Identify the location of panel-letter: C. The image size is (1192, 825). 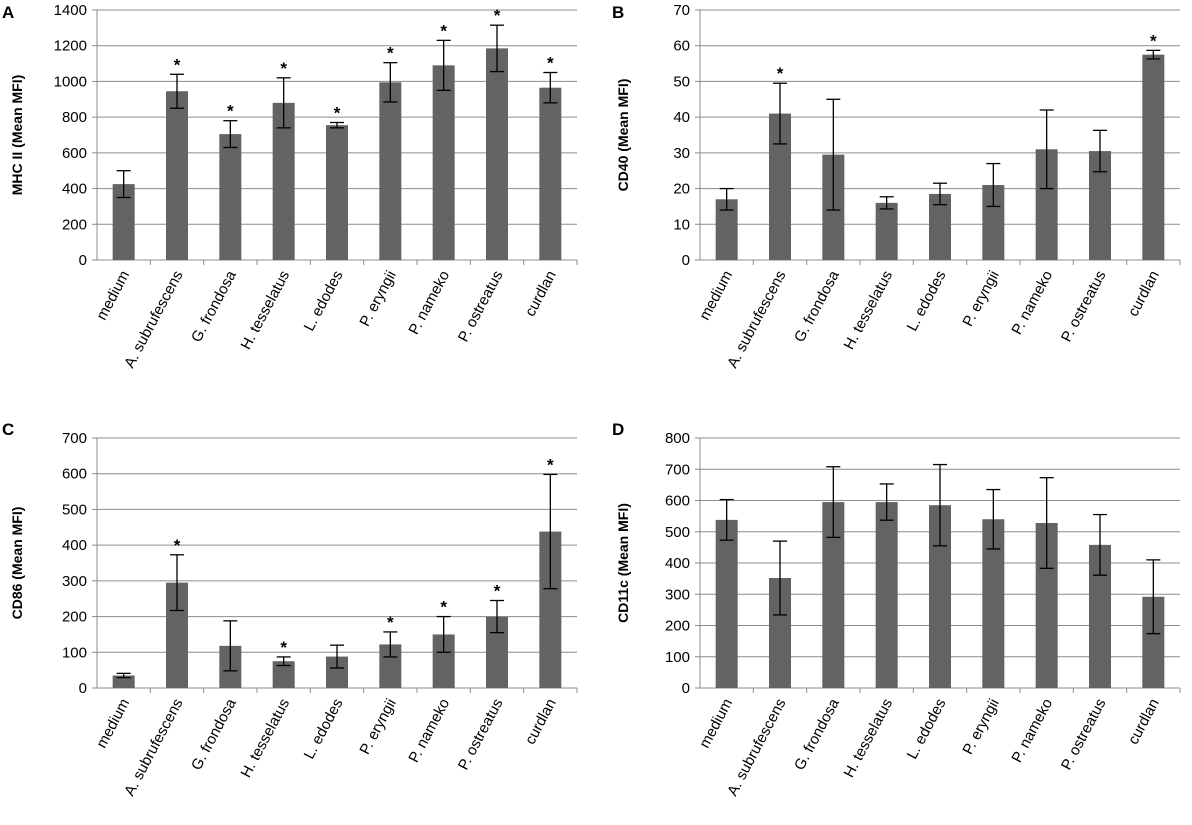
(8, 429).